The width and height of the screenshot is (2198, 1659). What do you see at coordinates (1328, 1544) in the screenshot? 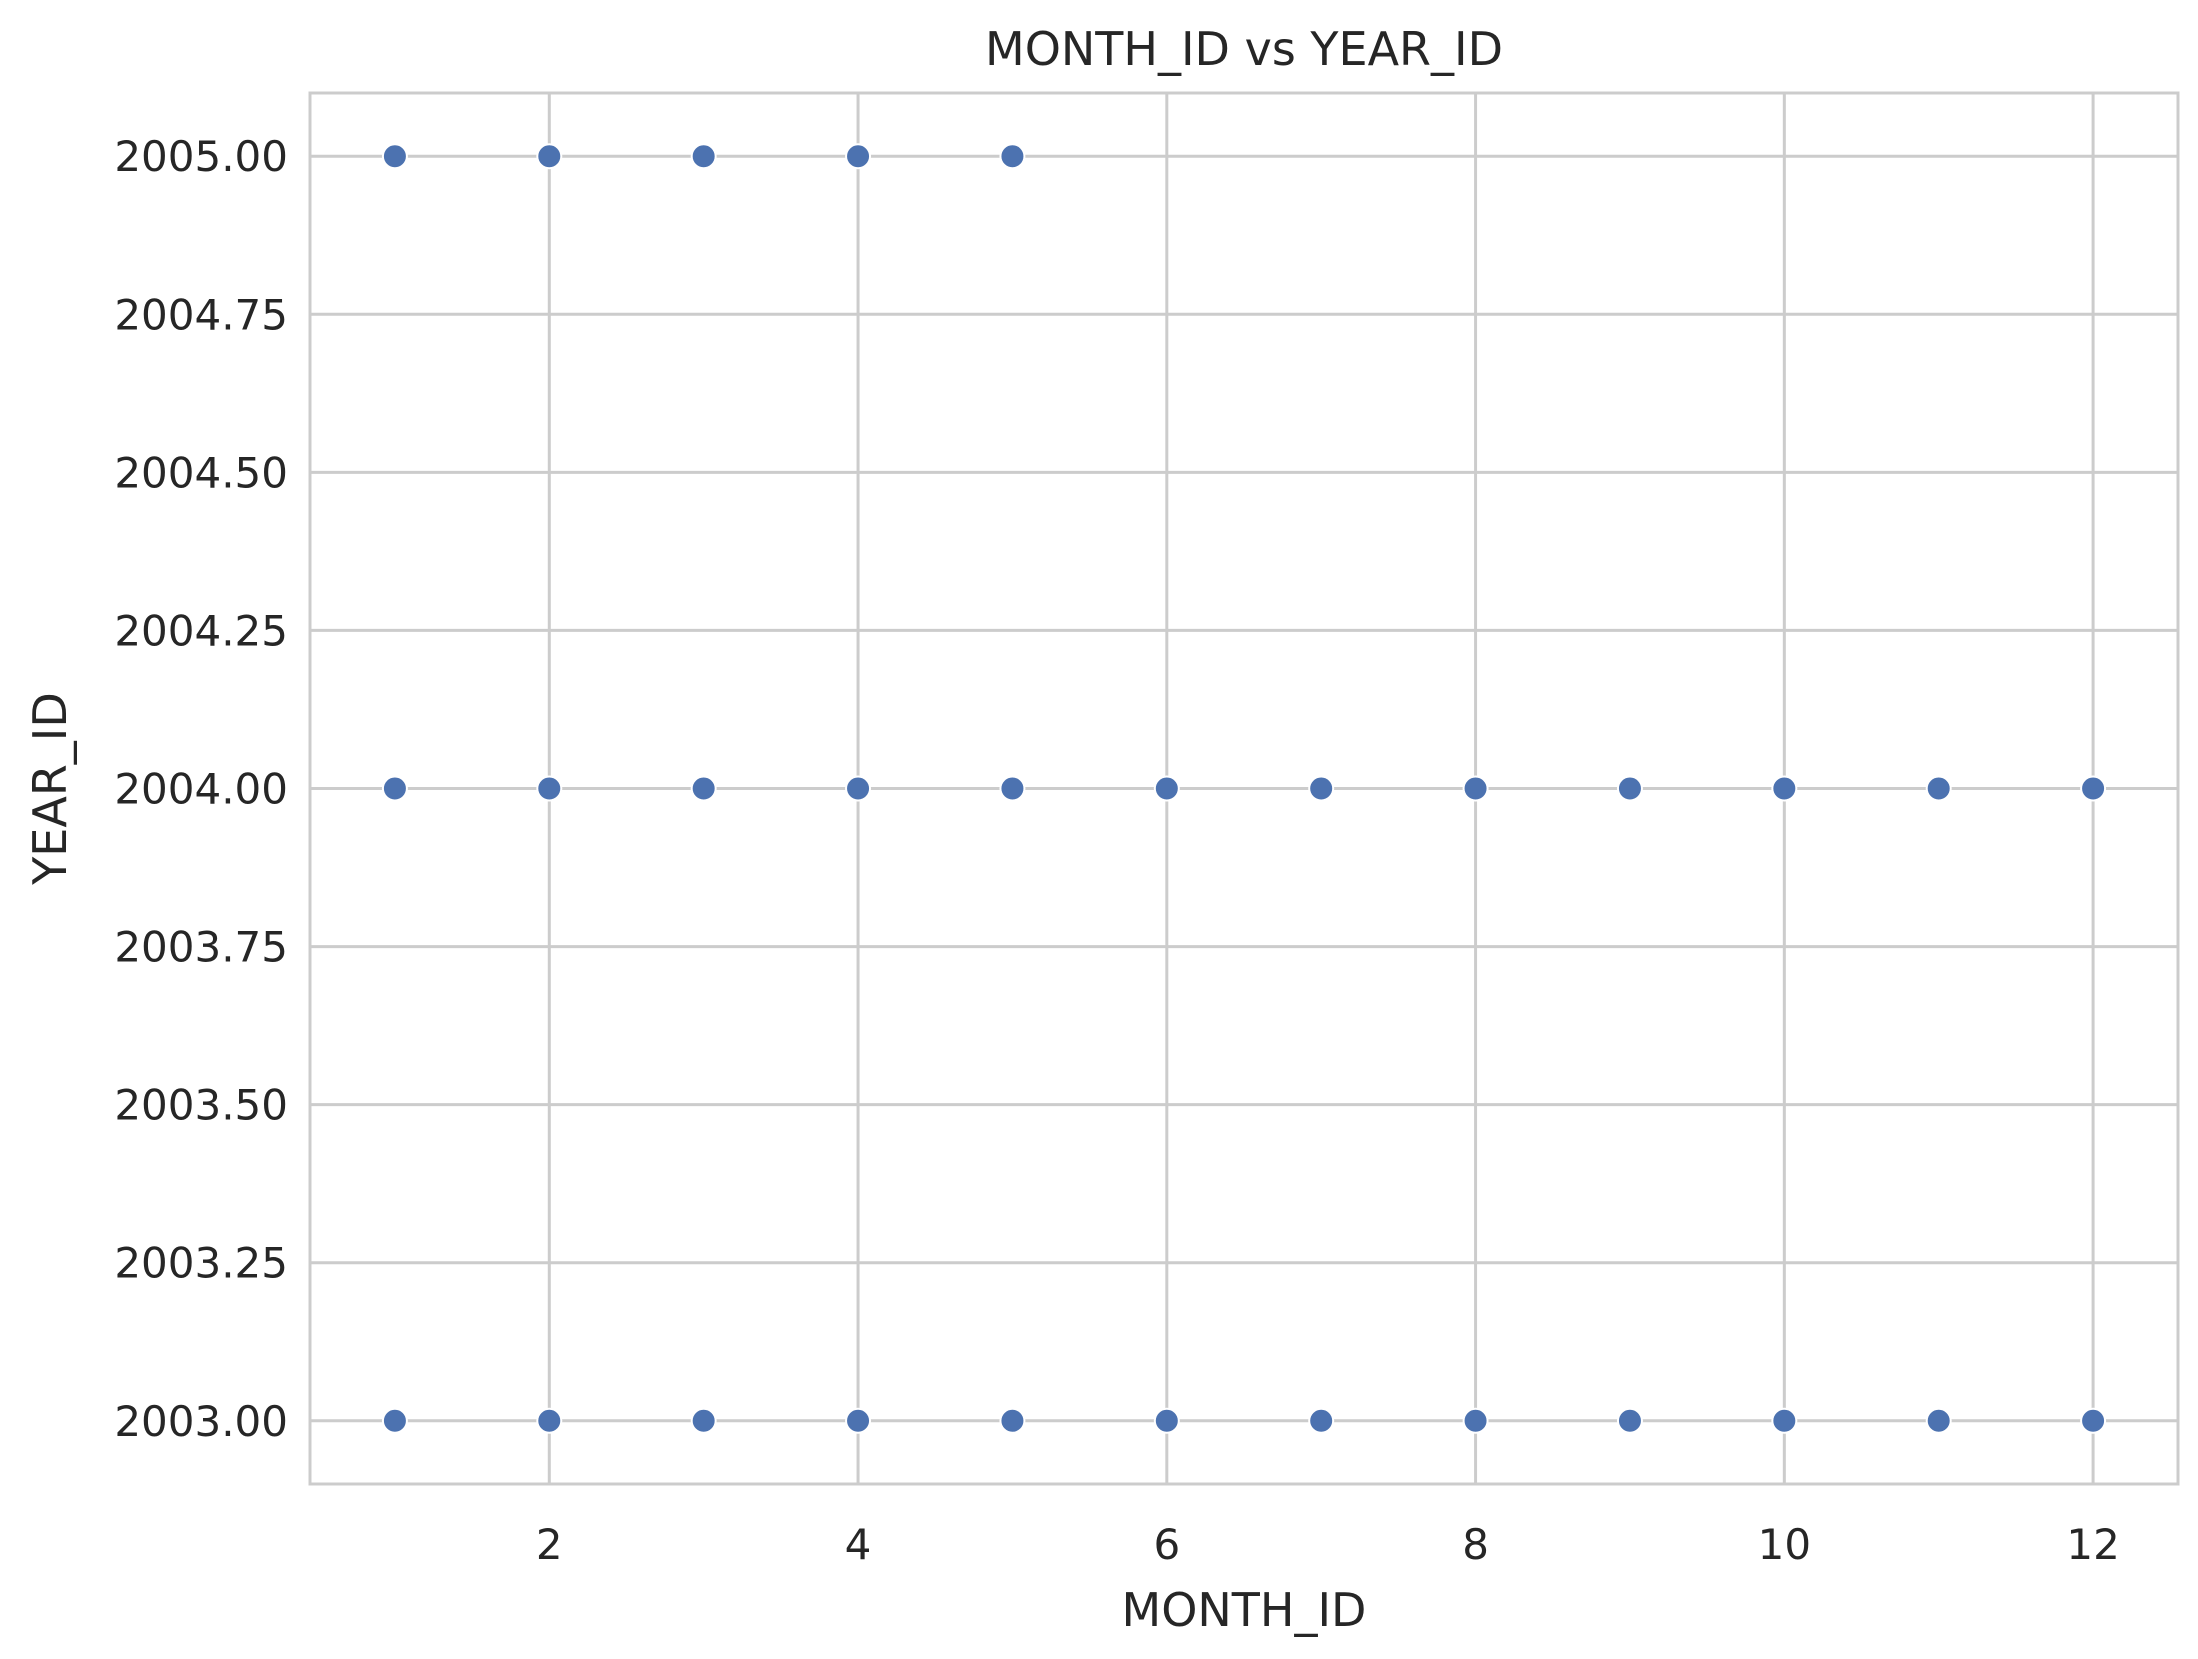
I see `x-tick-labels: 2 4 6 8 10 12` at bounding box center [1328, 1544].